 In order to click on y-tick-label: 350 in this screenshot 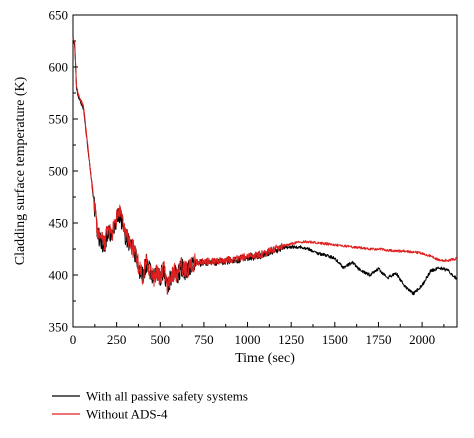, I will do `click(59, 327)`.